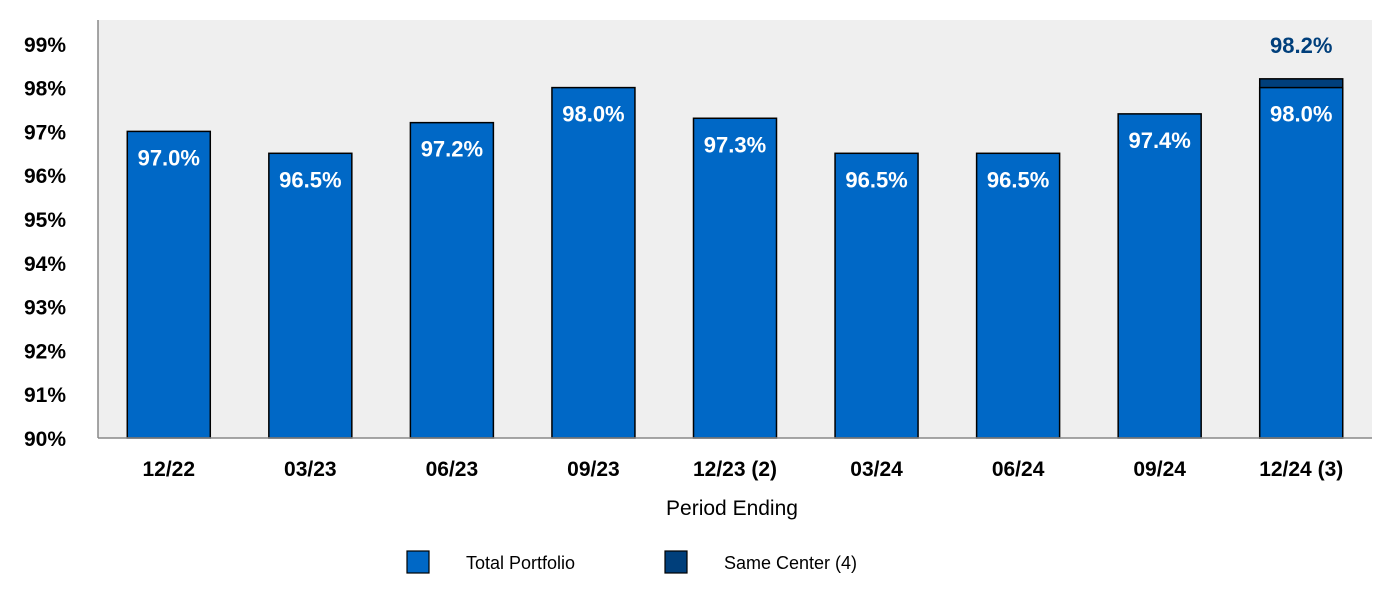  Describe the element at coordinates (45, 264) in the screenshot. I see `y-tick-label: 94%` at that location.